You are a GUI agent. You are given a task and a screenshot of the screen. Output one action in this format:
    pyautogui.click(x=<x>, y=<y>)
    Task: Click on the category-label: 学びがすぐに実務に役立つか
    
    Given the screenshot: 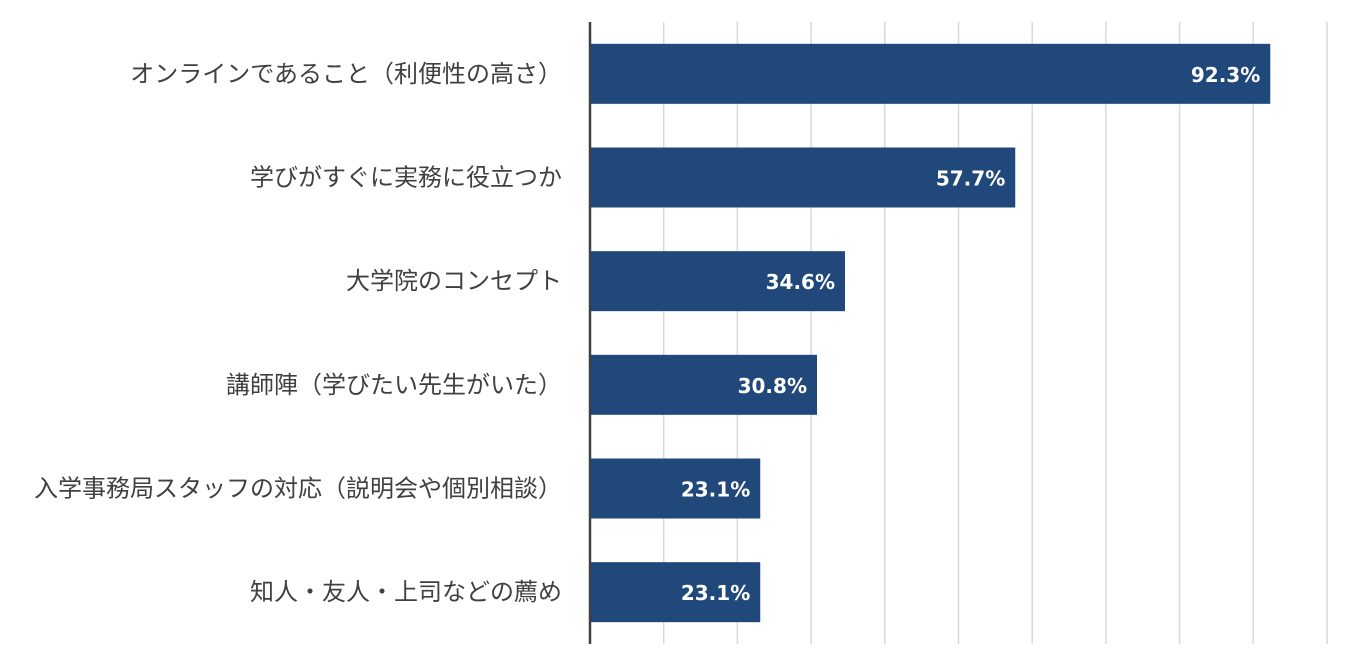 What is the action you would take?
    pyautogui.click(x=406, y=178)
    